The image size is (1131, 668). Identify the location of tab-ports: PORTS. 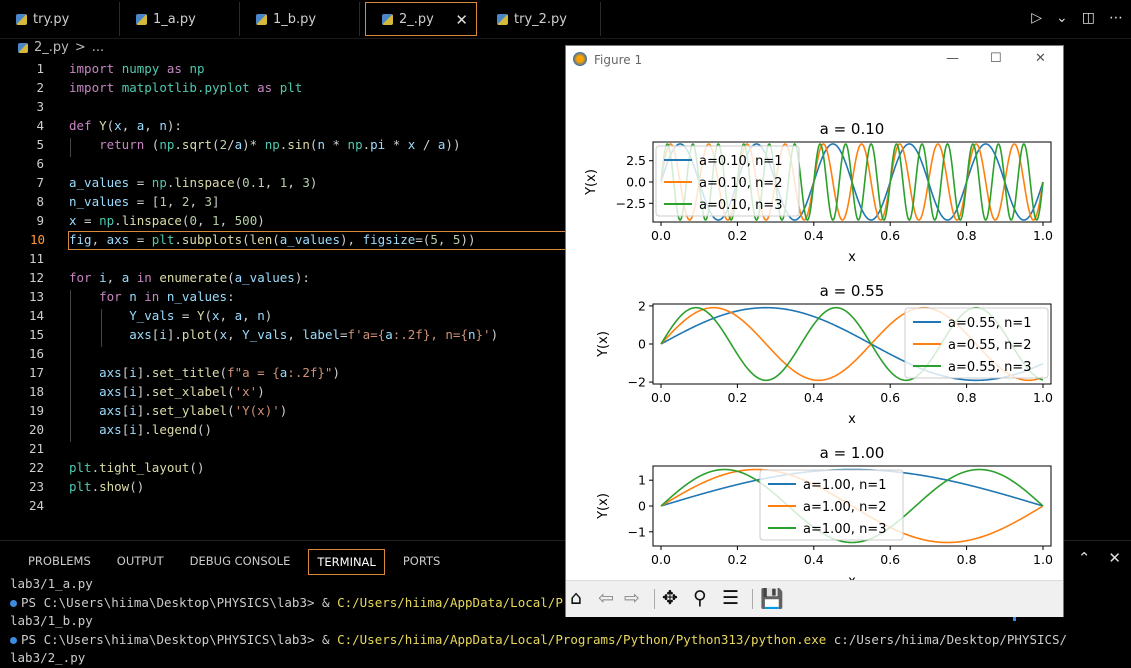
(421, 561).